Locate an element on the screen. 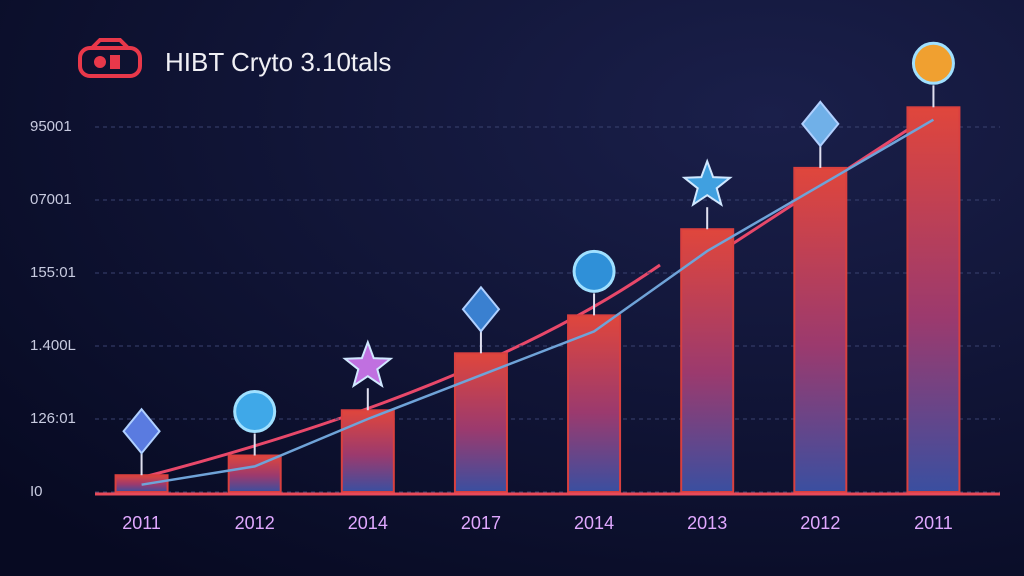  y-tick-label: 155:01 is located at coordinates (53, 272).